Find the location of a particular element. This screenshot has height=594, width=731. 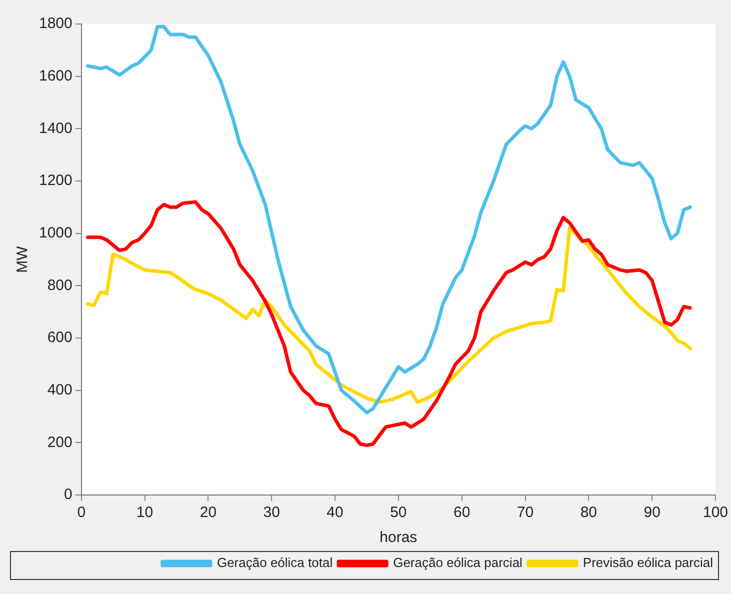

y-tick-label: 400 is located at coordinates (59, 389).